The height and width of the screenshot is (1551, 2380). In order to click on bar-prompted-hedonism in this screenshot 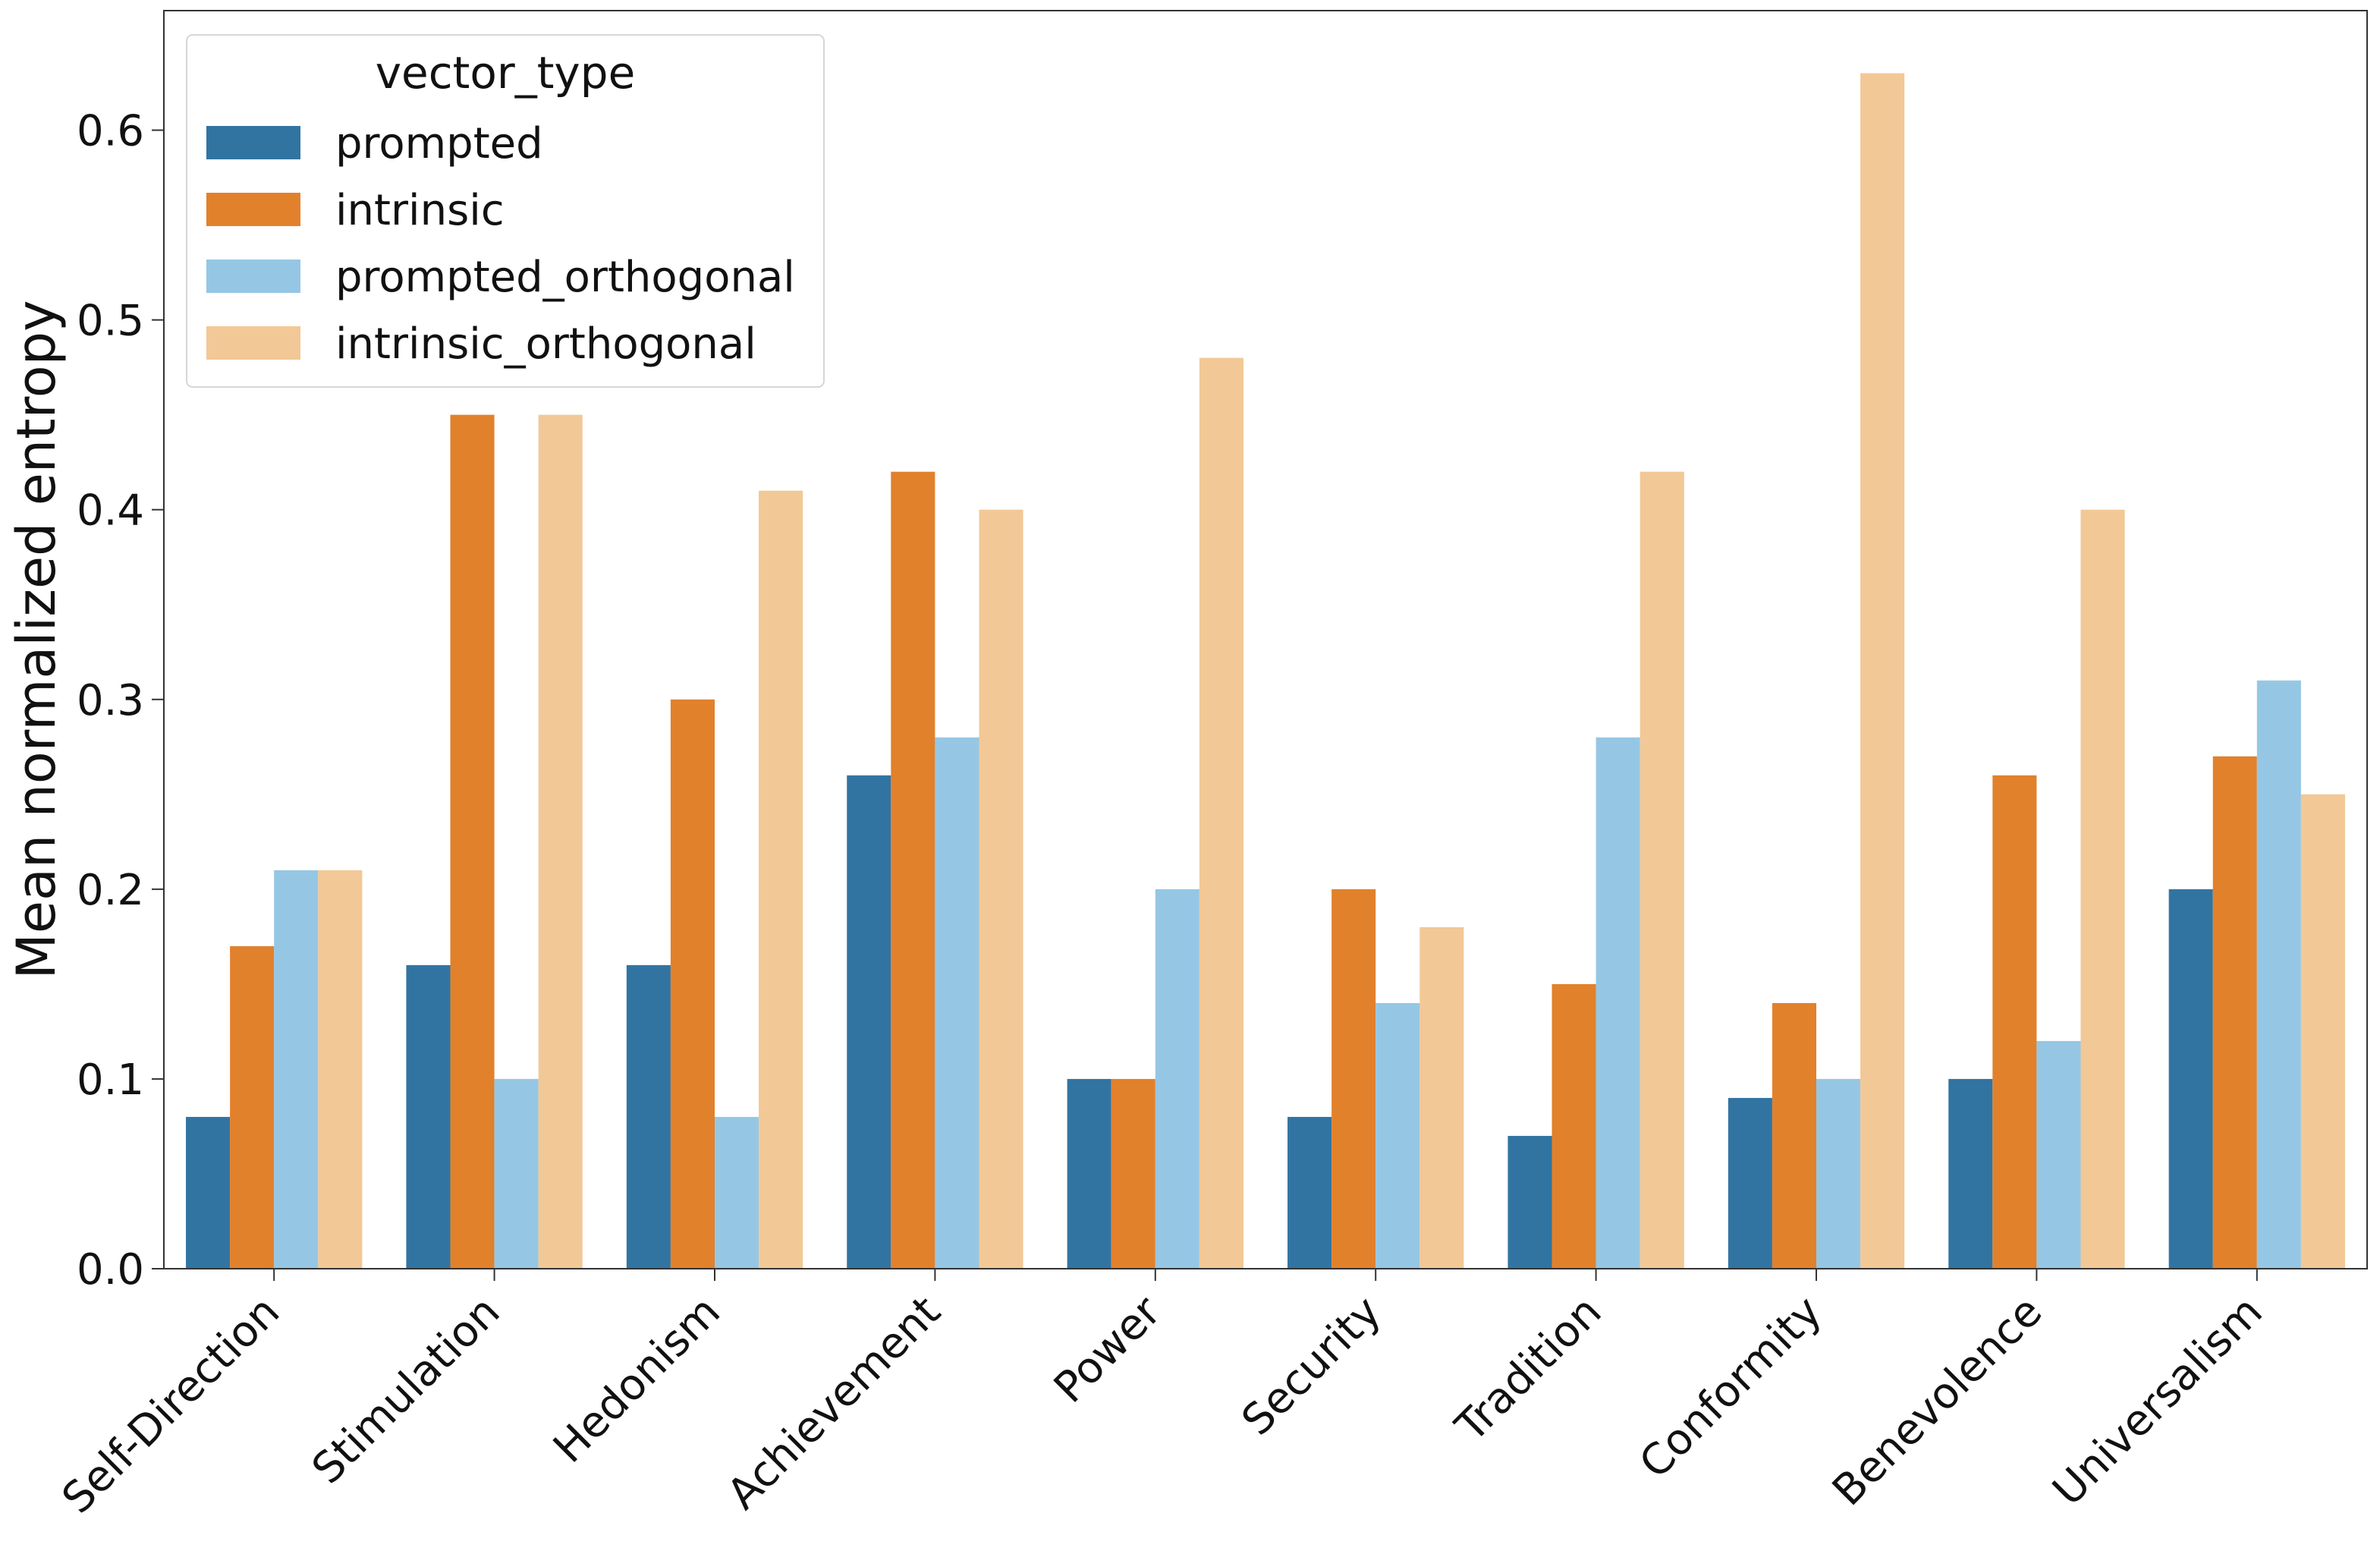, I will do `click(648, 1116)`.